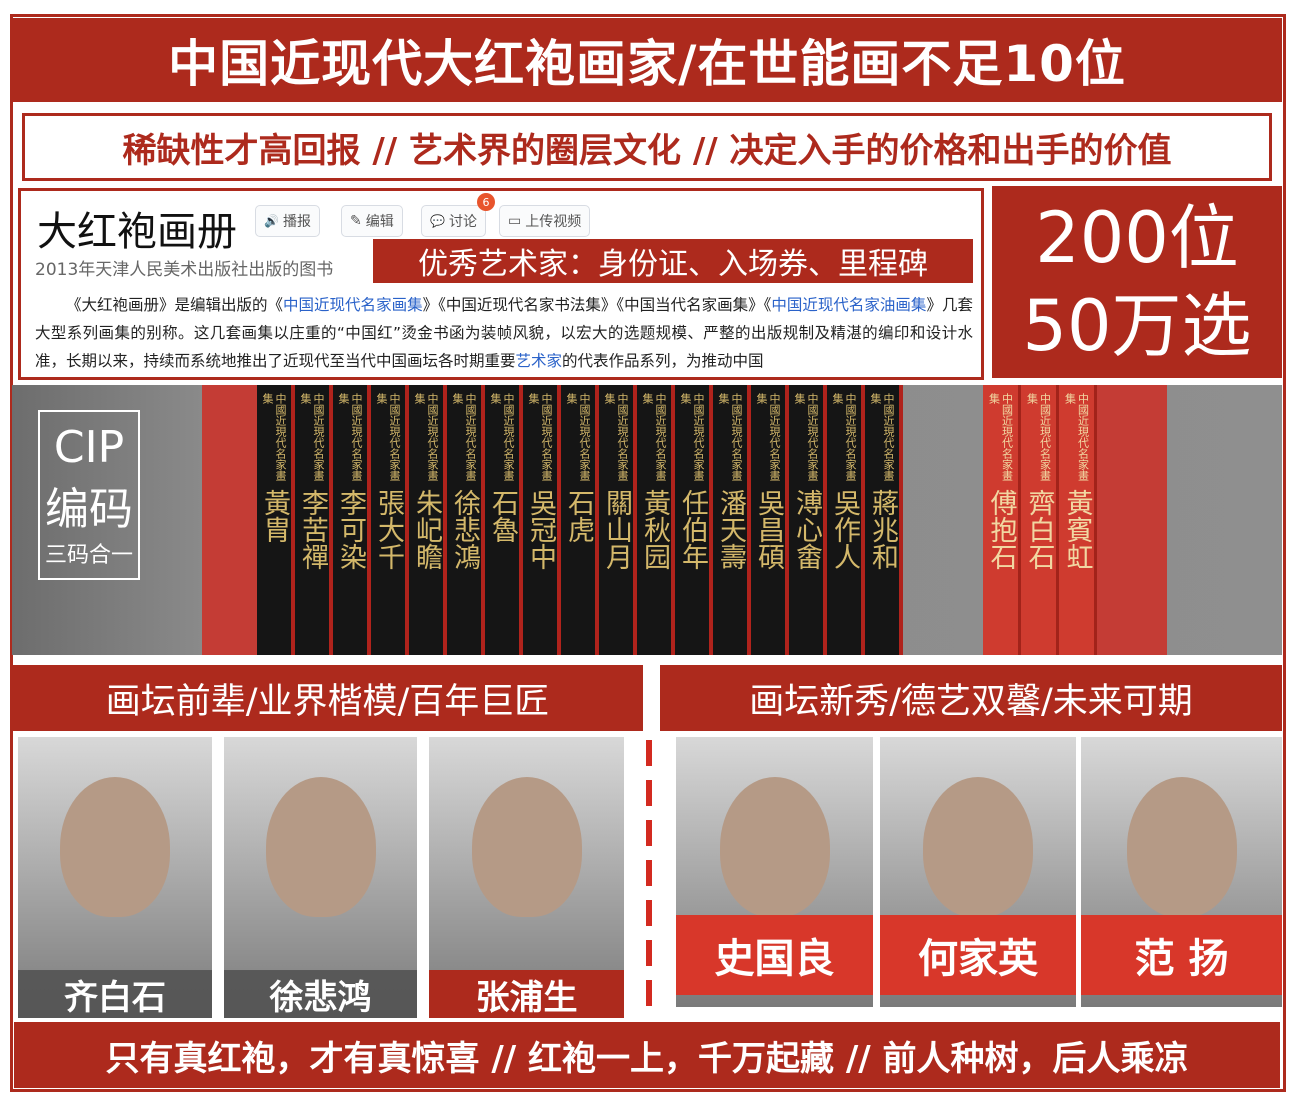 Image resolution: width=1303 pixels, height=1105 pixels. I want to click on cip-code: 编码, so click(89, 509).